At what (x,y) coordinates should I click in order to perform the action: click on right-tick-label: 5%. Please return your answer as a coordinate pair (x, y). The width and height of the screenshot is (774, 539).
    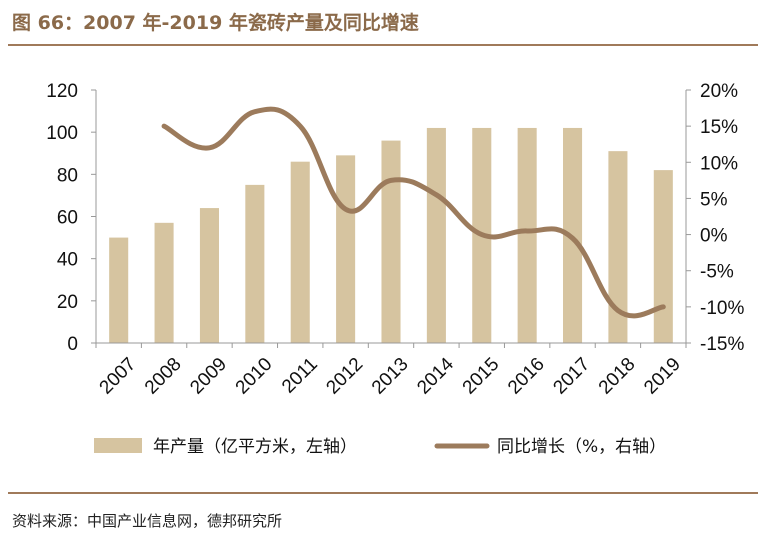
    Looking at the image, I should click on (714, 199).